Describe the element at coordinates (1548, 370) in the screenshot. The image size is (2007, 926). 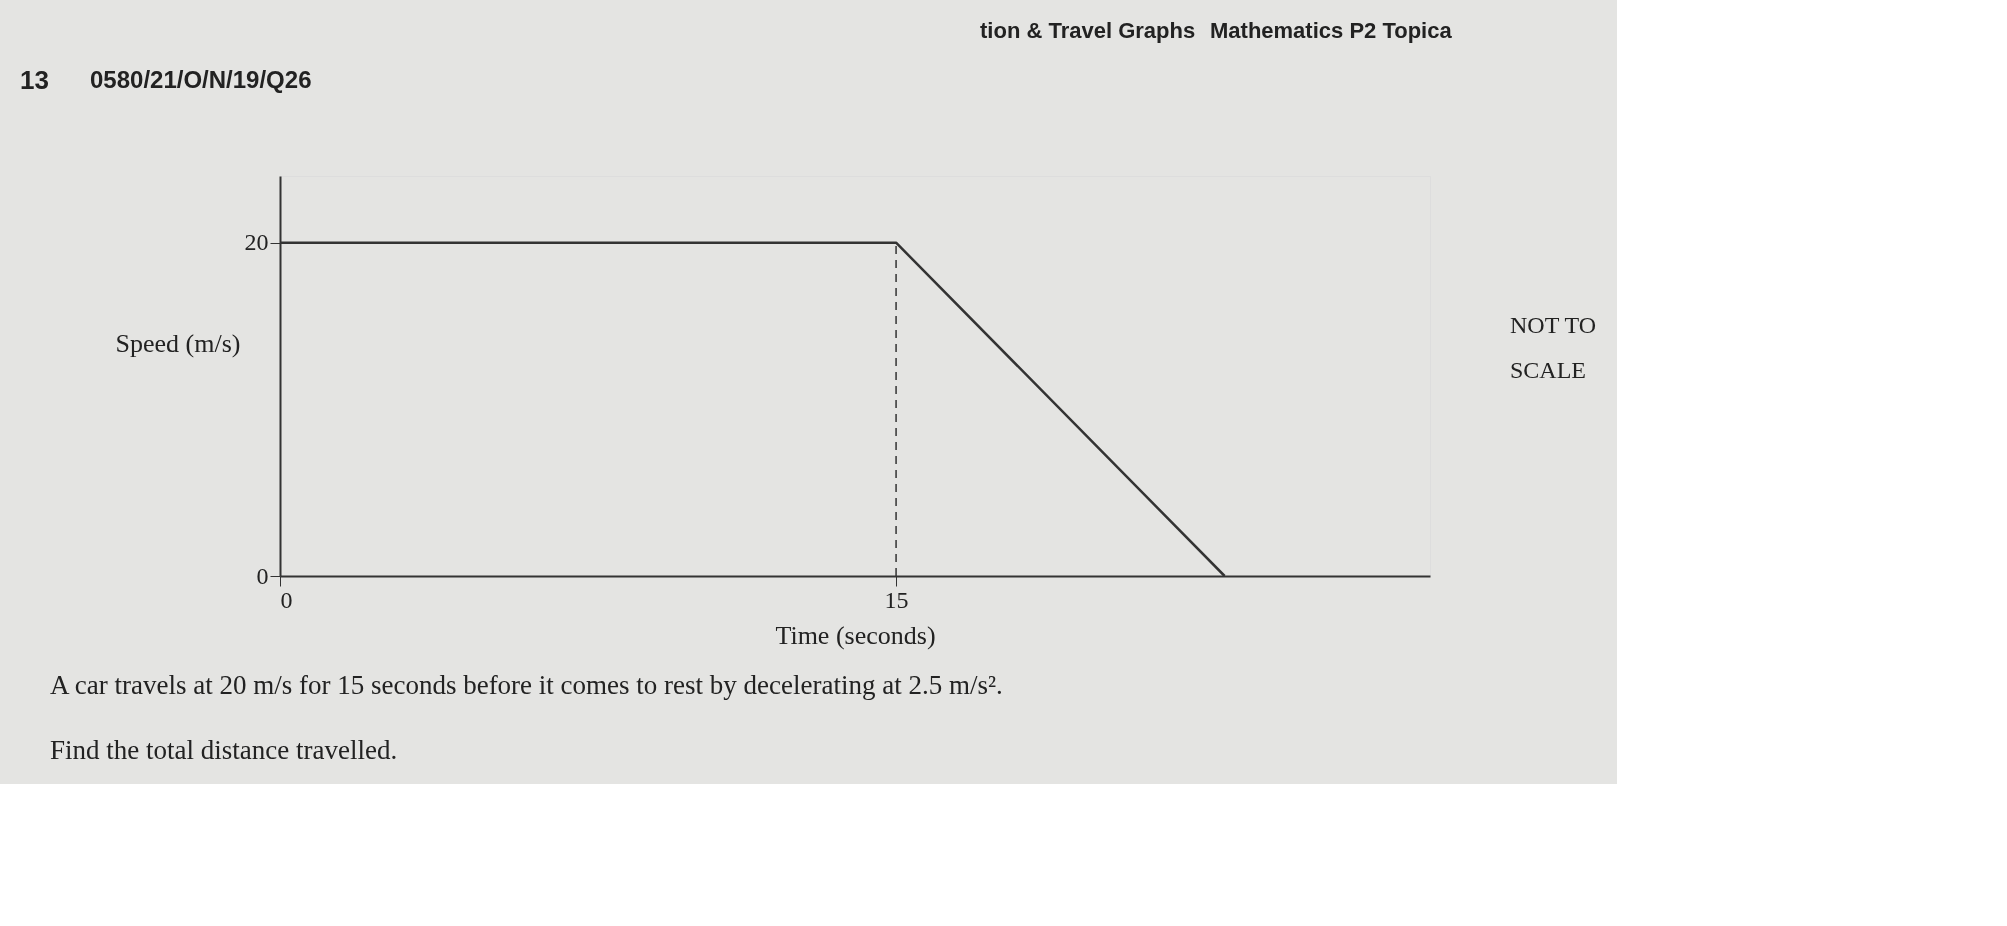
I see `text: SCALE` at that location.